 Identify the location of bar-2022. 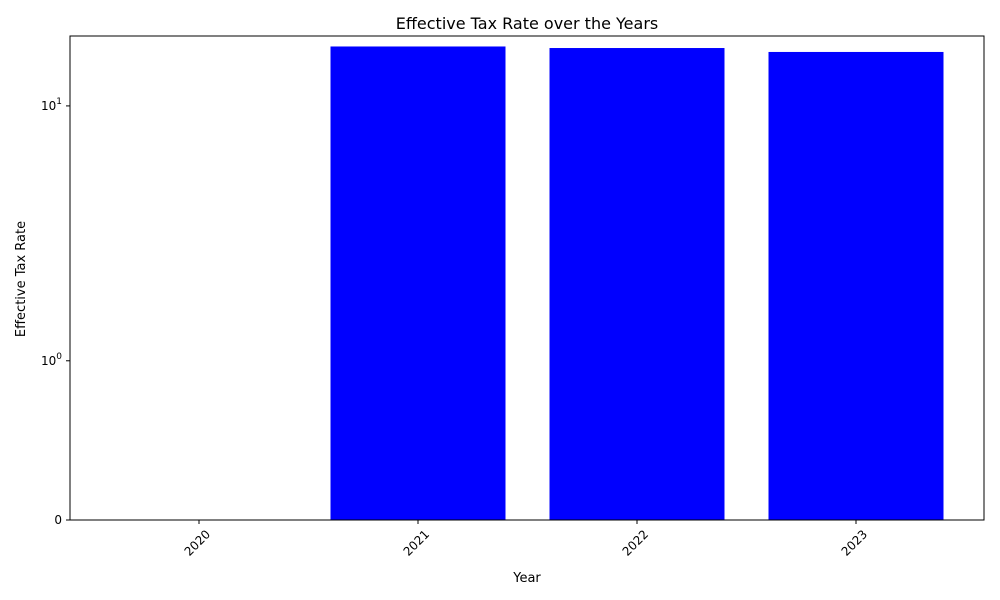
(637, 284).